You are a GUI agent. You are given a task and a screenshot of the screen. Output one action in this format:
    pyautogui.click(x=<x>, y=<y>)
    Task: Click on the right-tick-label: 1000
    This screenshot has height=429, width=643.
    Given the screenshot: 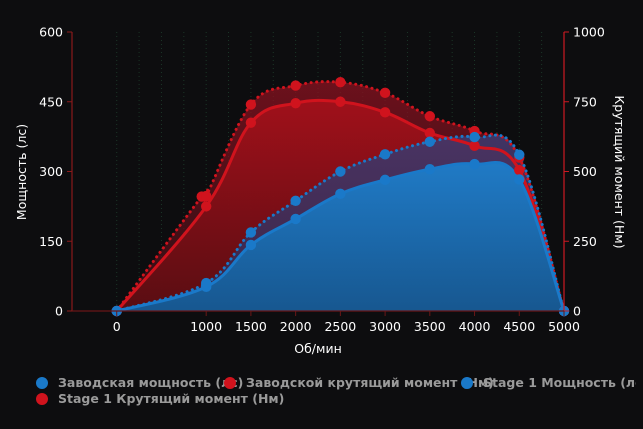 What is the action you would take?
    pyautogui.click(x=589, y=32)
    